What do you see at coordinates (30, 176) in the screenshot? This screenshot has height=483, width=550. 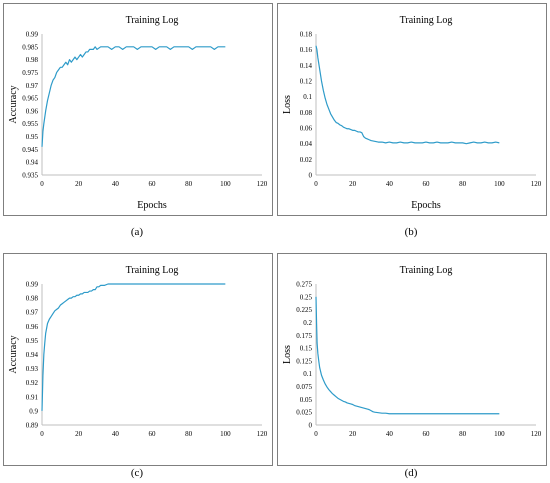 I see `y-tick-label: 0.935` at bounding box center [30, 176].